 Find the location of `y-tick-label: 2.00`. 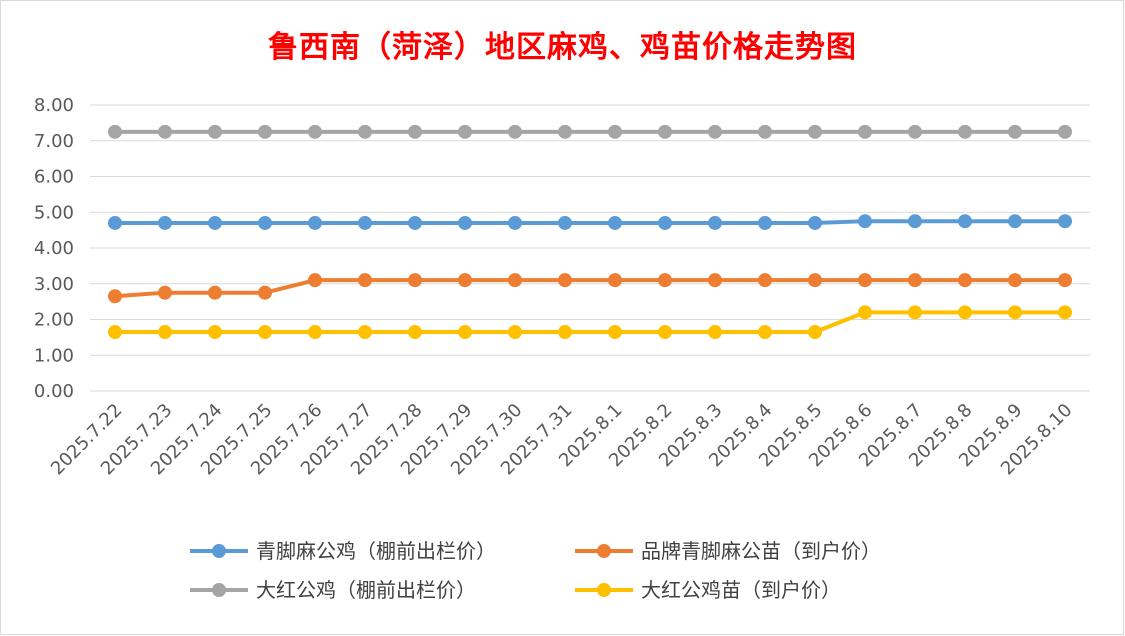

y-tick-label: 2.00 is located at coordinates (54, 320).